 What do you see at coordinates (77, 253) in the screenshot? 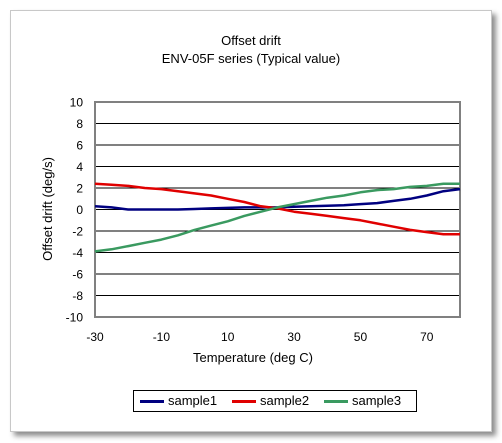
I see `y-tick-label-7: -4` at bounding box center [77, 253].